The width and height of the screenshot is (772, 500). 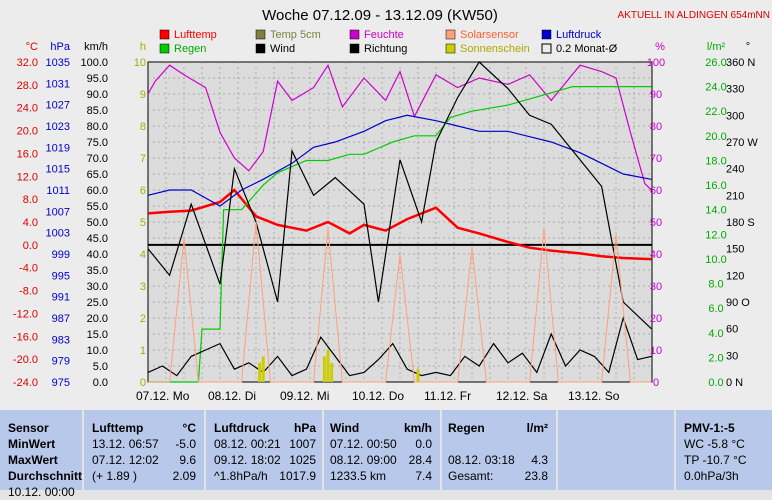 What do you see at coordinates (30, 246) in the screenshot?
I see `left-axis-tick: 0.0` at bounding box center [30, 246].